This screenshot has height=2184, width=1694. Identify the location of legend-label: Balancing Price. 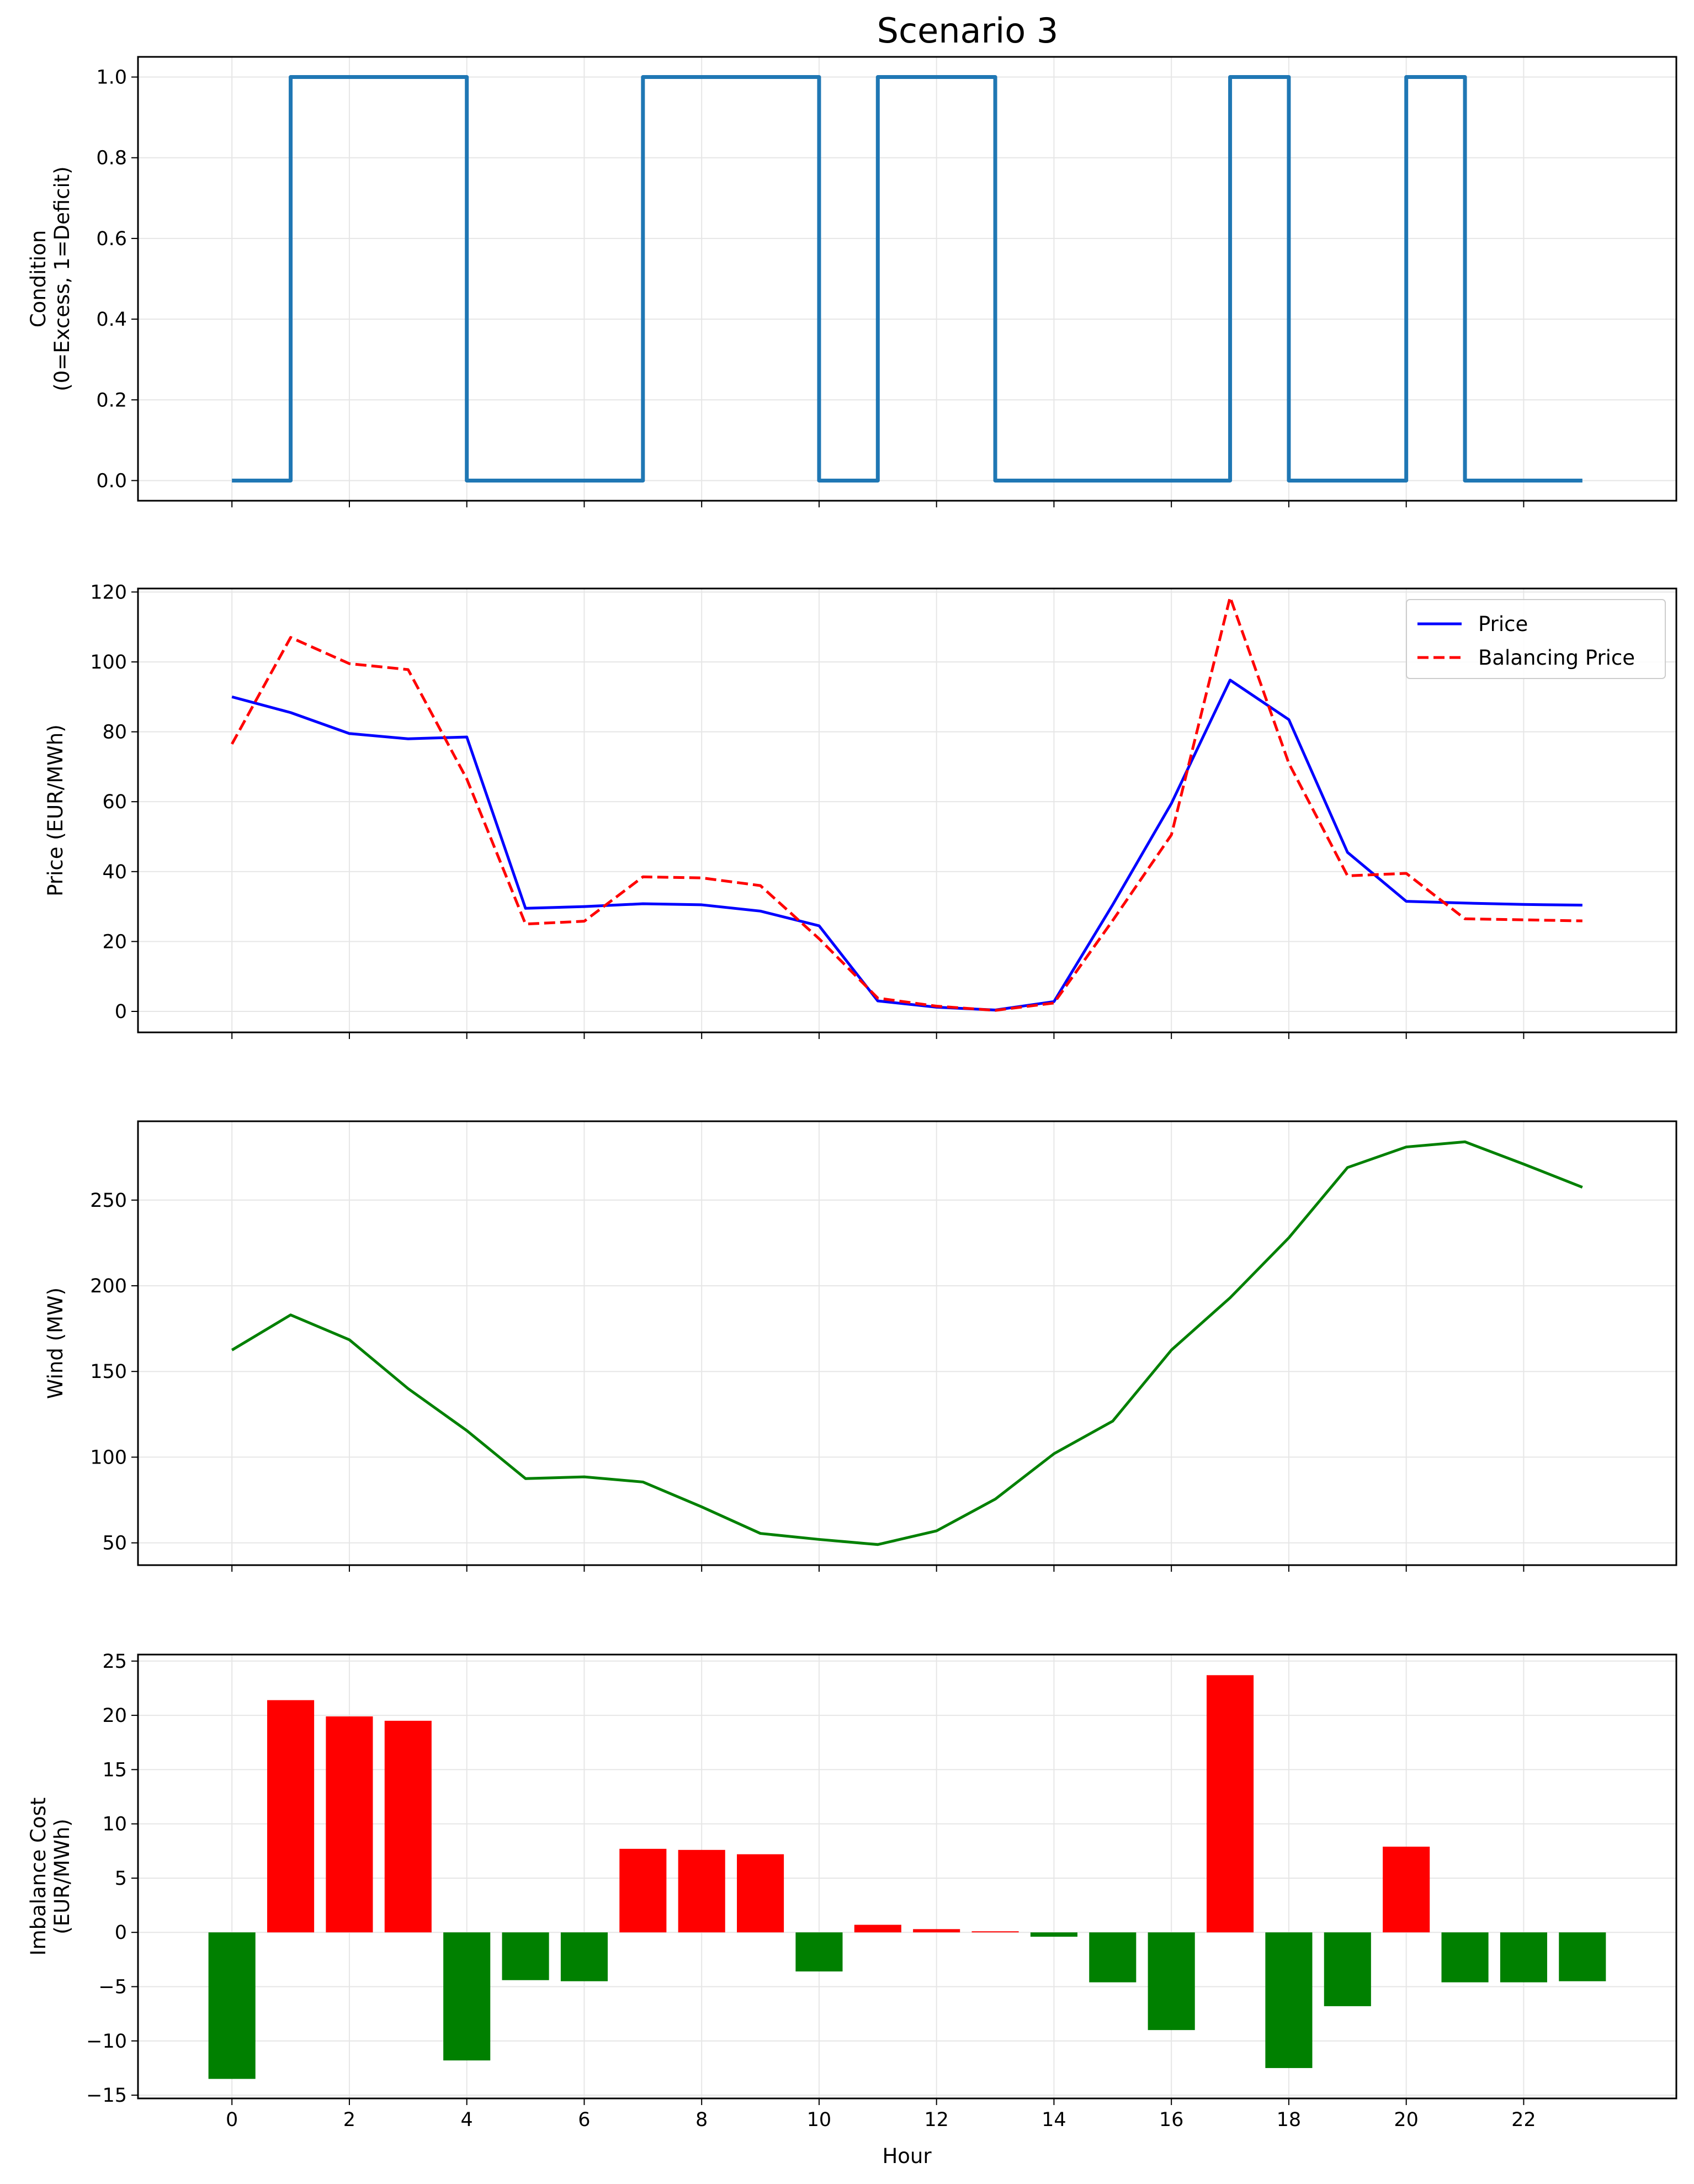
(1556, 658).